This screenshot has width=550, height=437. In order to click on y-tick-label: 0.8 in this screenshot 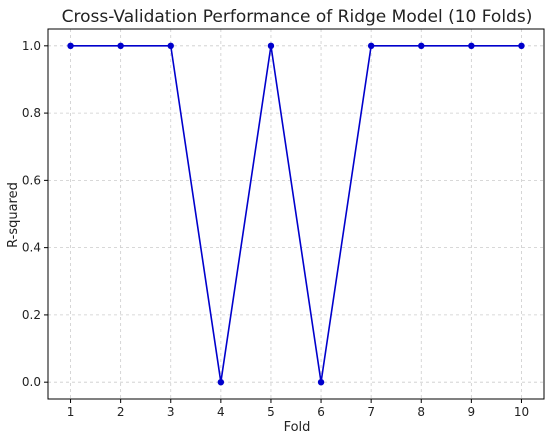, I will do `click(31, 113)`.